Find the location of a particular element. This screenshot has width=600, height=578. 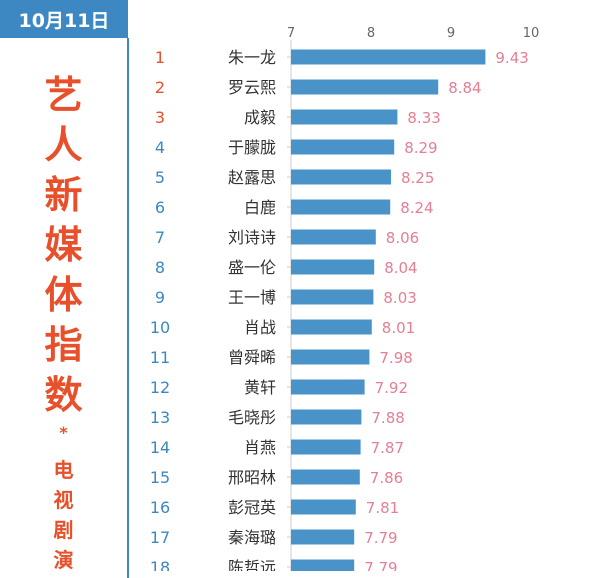

rank-label: 8 is located at coordinates (160, 267).